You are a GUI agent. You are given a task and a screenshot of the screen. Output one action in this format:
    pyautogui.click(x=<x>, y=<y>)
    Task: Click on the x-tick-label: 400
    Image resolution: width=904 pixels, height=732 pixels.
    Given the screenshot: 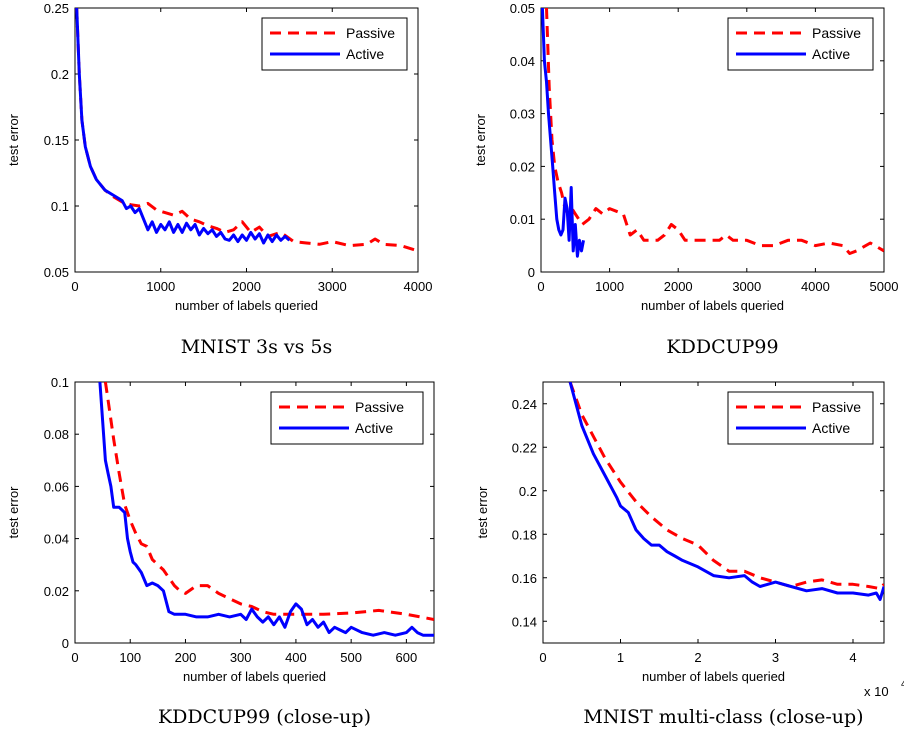 What is the action you would take?
    pyautogui.click(x=296, y=657)
    